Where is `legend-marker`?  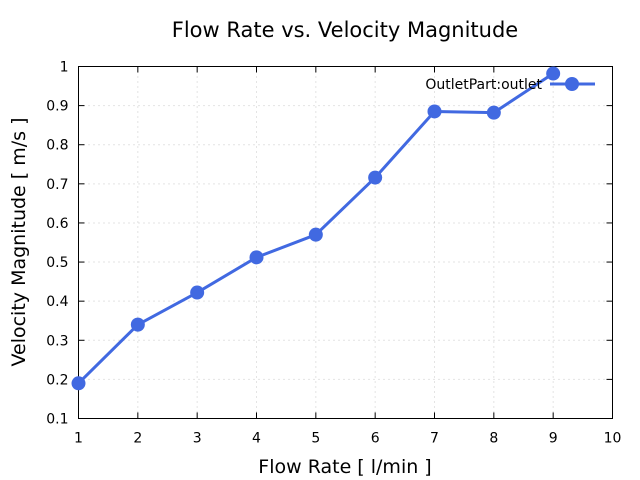 legend-marker is located at coordinates (572, 84).